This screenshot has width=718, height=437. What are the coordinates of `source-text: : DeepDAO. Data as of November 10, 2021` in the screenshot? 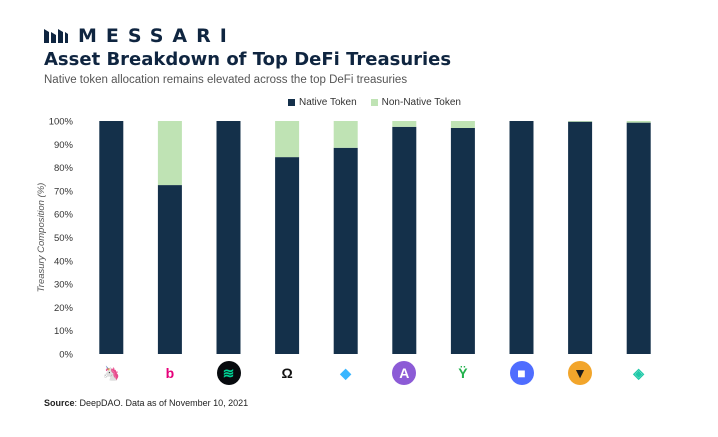 It's located at (161, 403).